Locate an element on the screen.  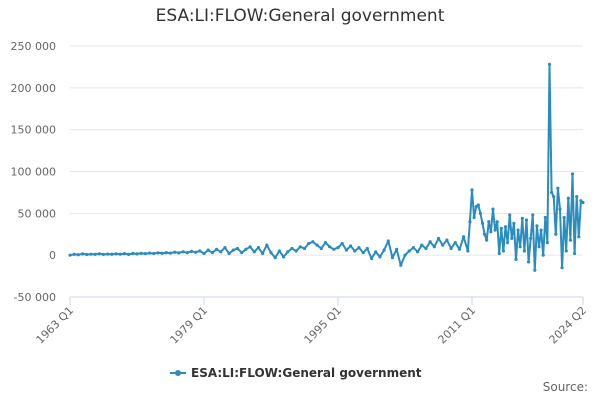
y-tick-label: 50 000 is located at coordinates (37, 213).